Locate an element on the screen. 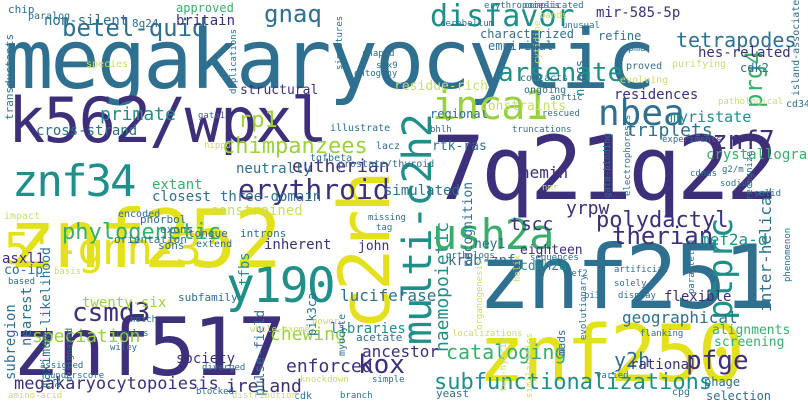 The width and height of the screenshot is (808, 404). word: closest is located at coordinates (182, 197).